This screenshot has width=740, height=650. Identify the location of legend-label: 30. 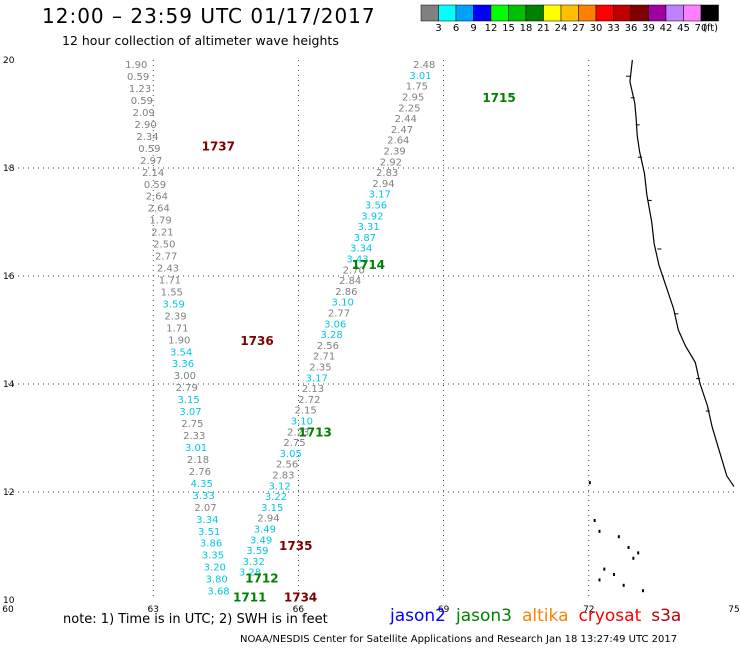
(596, 28).